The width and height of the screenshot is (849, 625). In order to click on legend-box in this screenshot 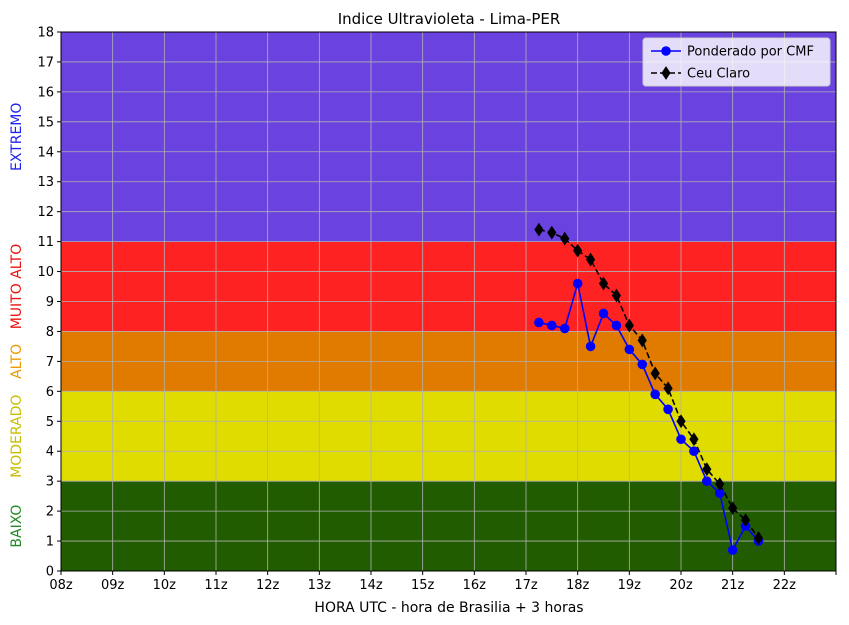, I will do `click(736, 62)`.